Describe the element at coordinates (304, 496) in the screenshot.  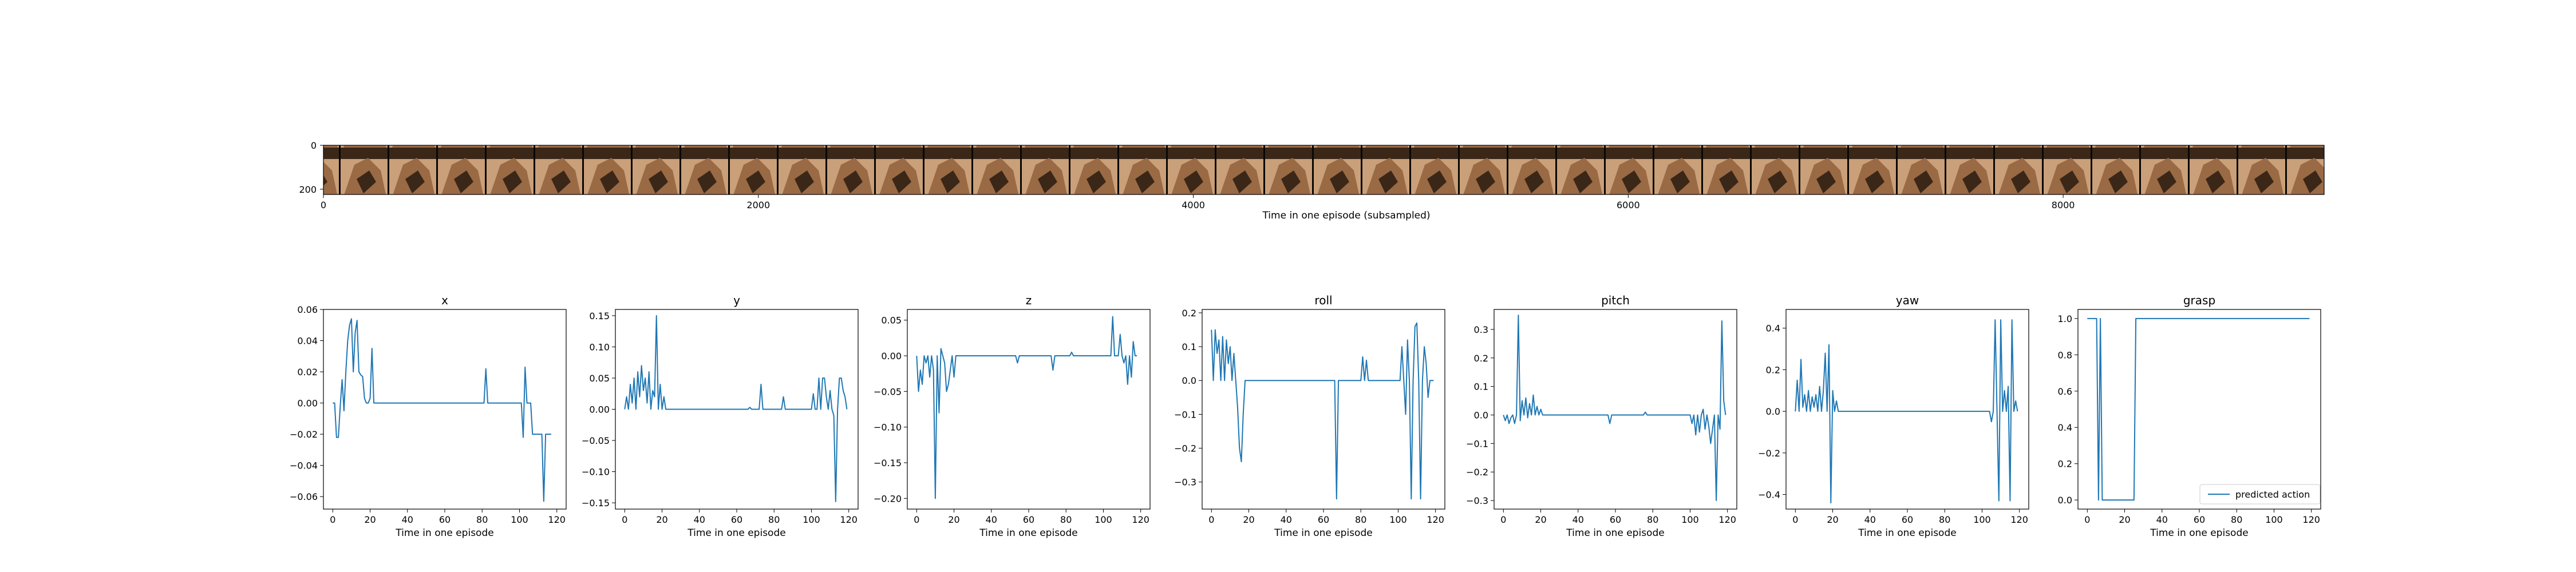
I see `y-tick-label: −0.06` at that location.